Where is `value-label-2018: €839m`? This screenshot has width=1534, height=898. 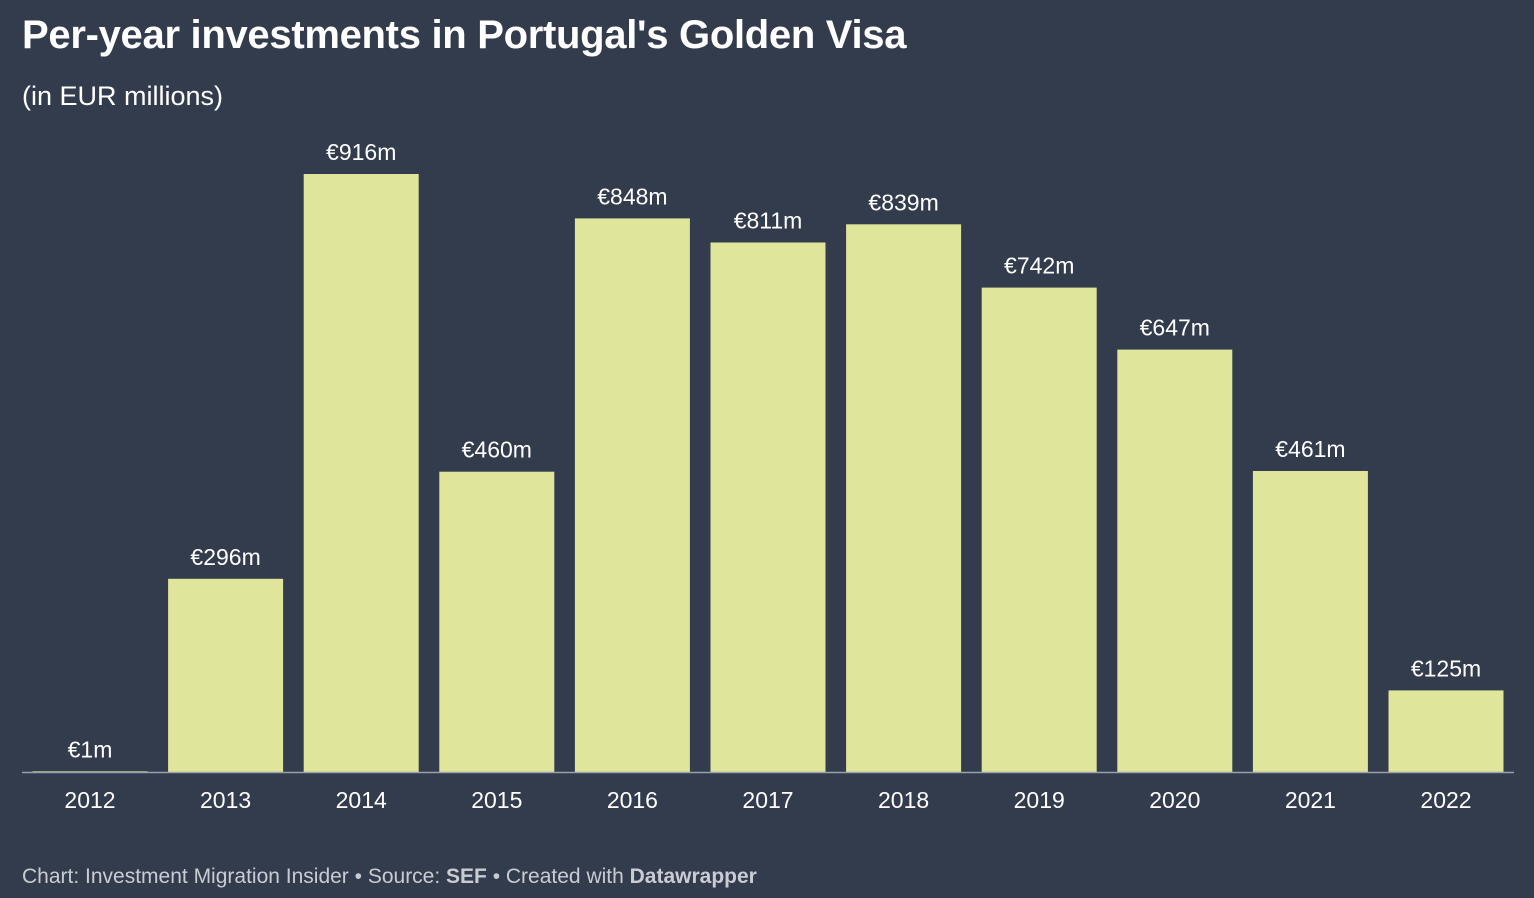
value-label-2018: €839m is located at coordinates (903, 202).